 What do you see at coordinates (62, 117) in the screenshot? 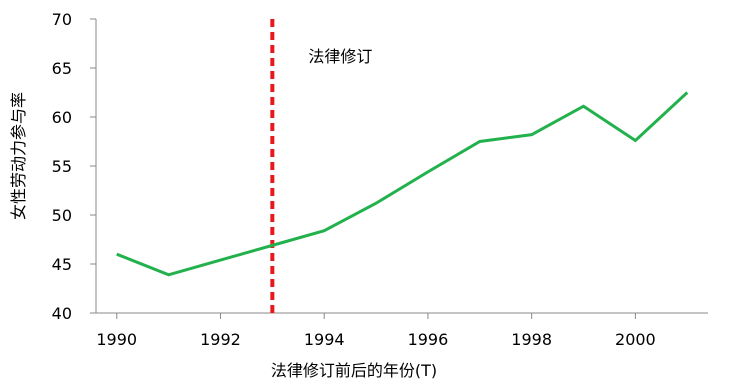
I see `y-tick-label: 60` at bounding box center [62, 117].